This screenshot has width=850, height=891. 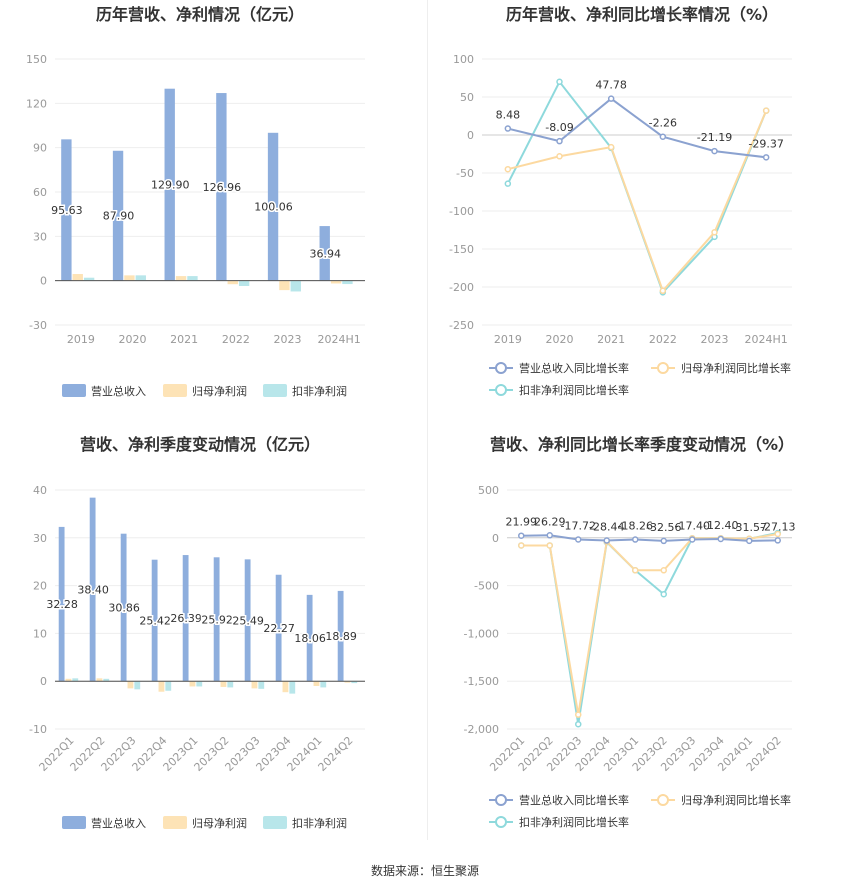 What do you see at coordinates (36, 103) in the screenshot?
I see `y-tick-label: 120` at bounding box center [36, 103].